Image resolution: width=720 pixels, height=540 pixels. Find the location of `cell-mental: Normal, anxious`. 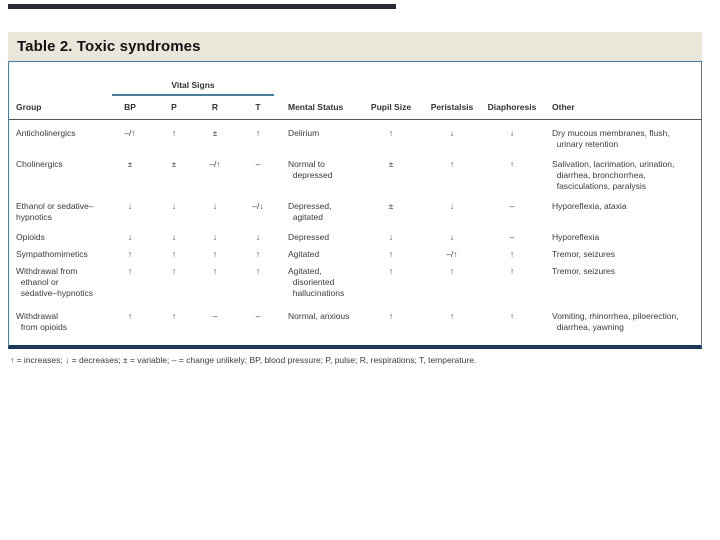

cell-mental: Normal, anxious is located at coordinates (319, 316).